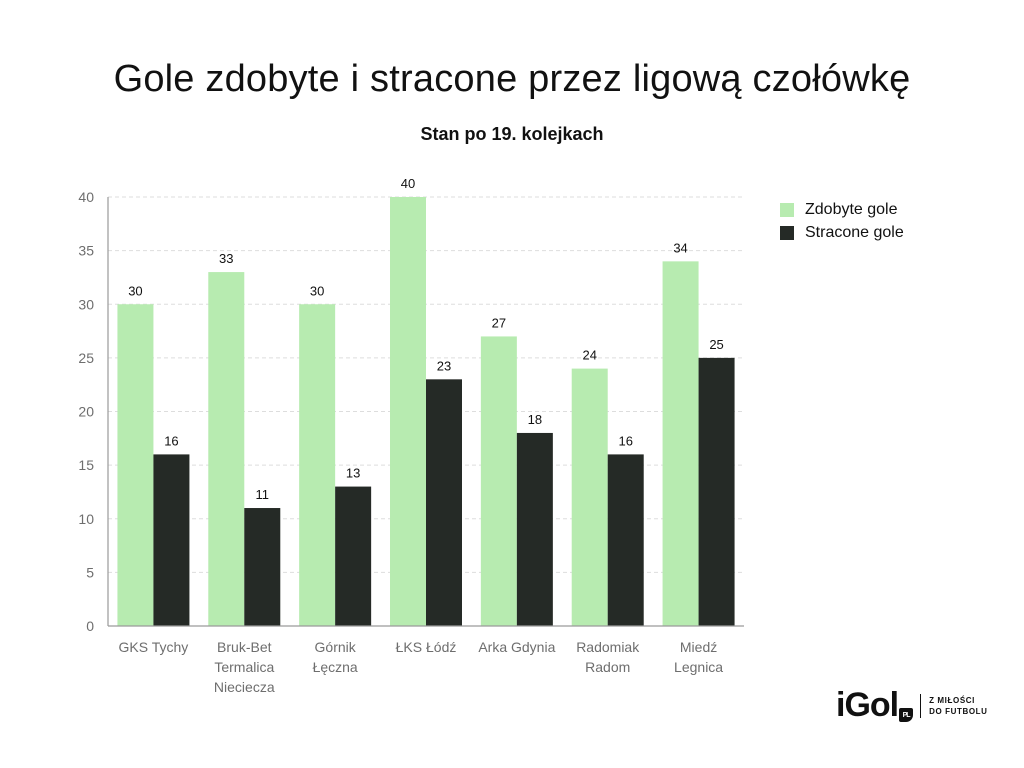 Image resolution: width=1024 pixels, height=768 pixels. Describe the element at coordinates (244, 667) in the screenshot. I see `x-category-label: Termalica` at that location.